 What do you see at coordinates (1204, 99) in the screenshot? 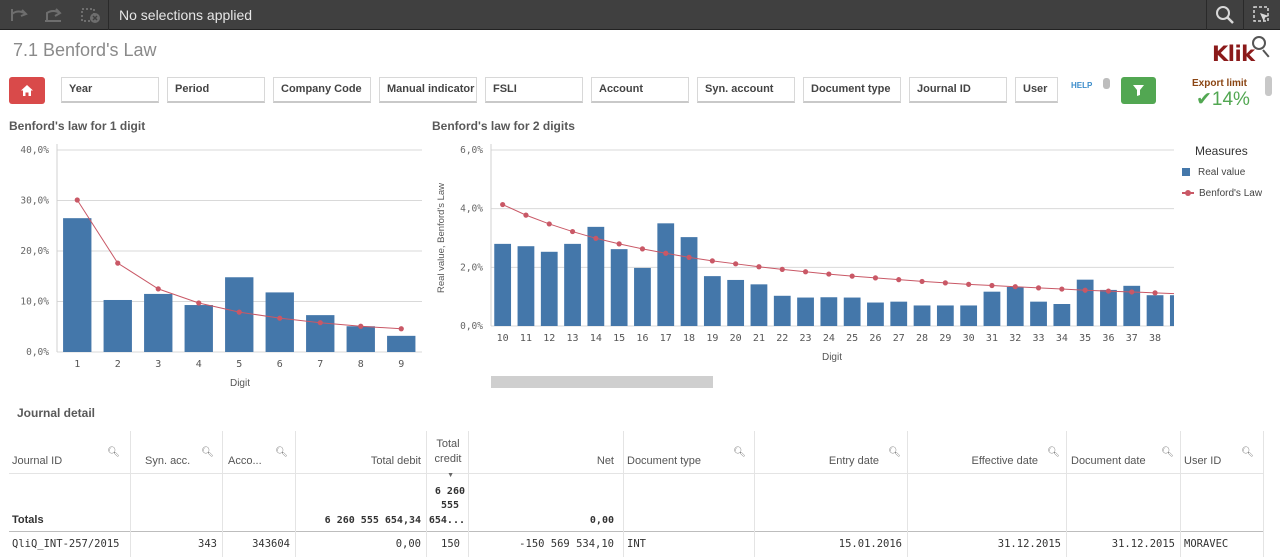
I see `check-icon: ✔` at bounding box center [1204, 99].